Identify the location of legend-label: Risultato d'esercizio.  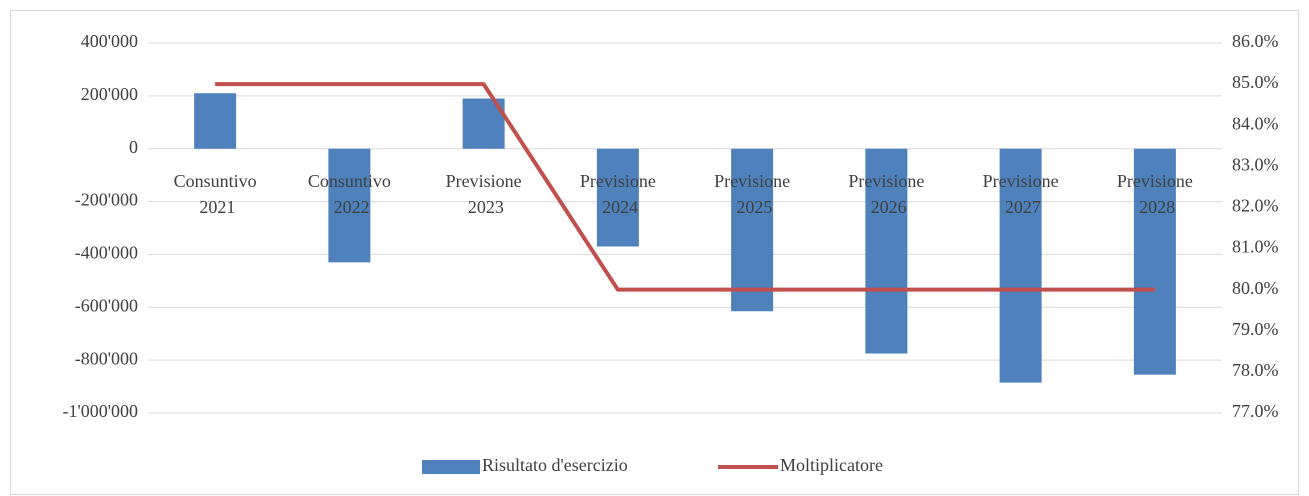
(555, 465).